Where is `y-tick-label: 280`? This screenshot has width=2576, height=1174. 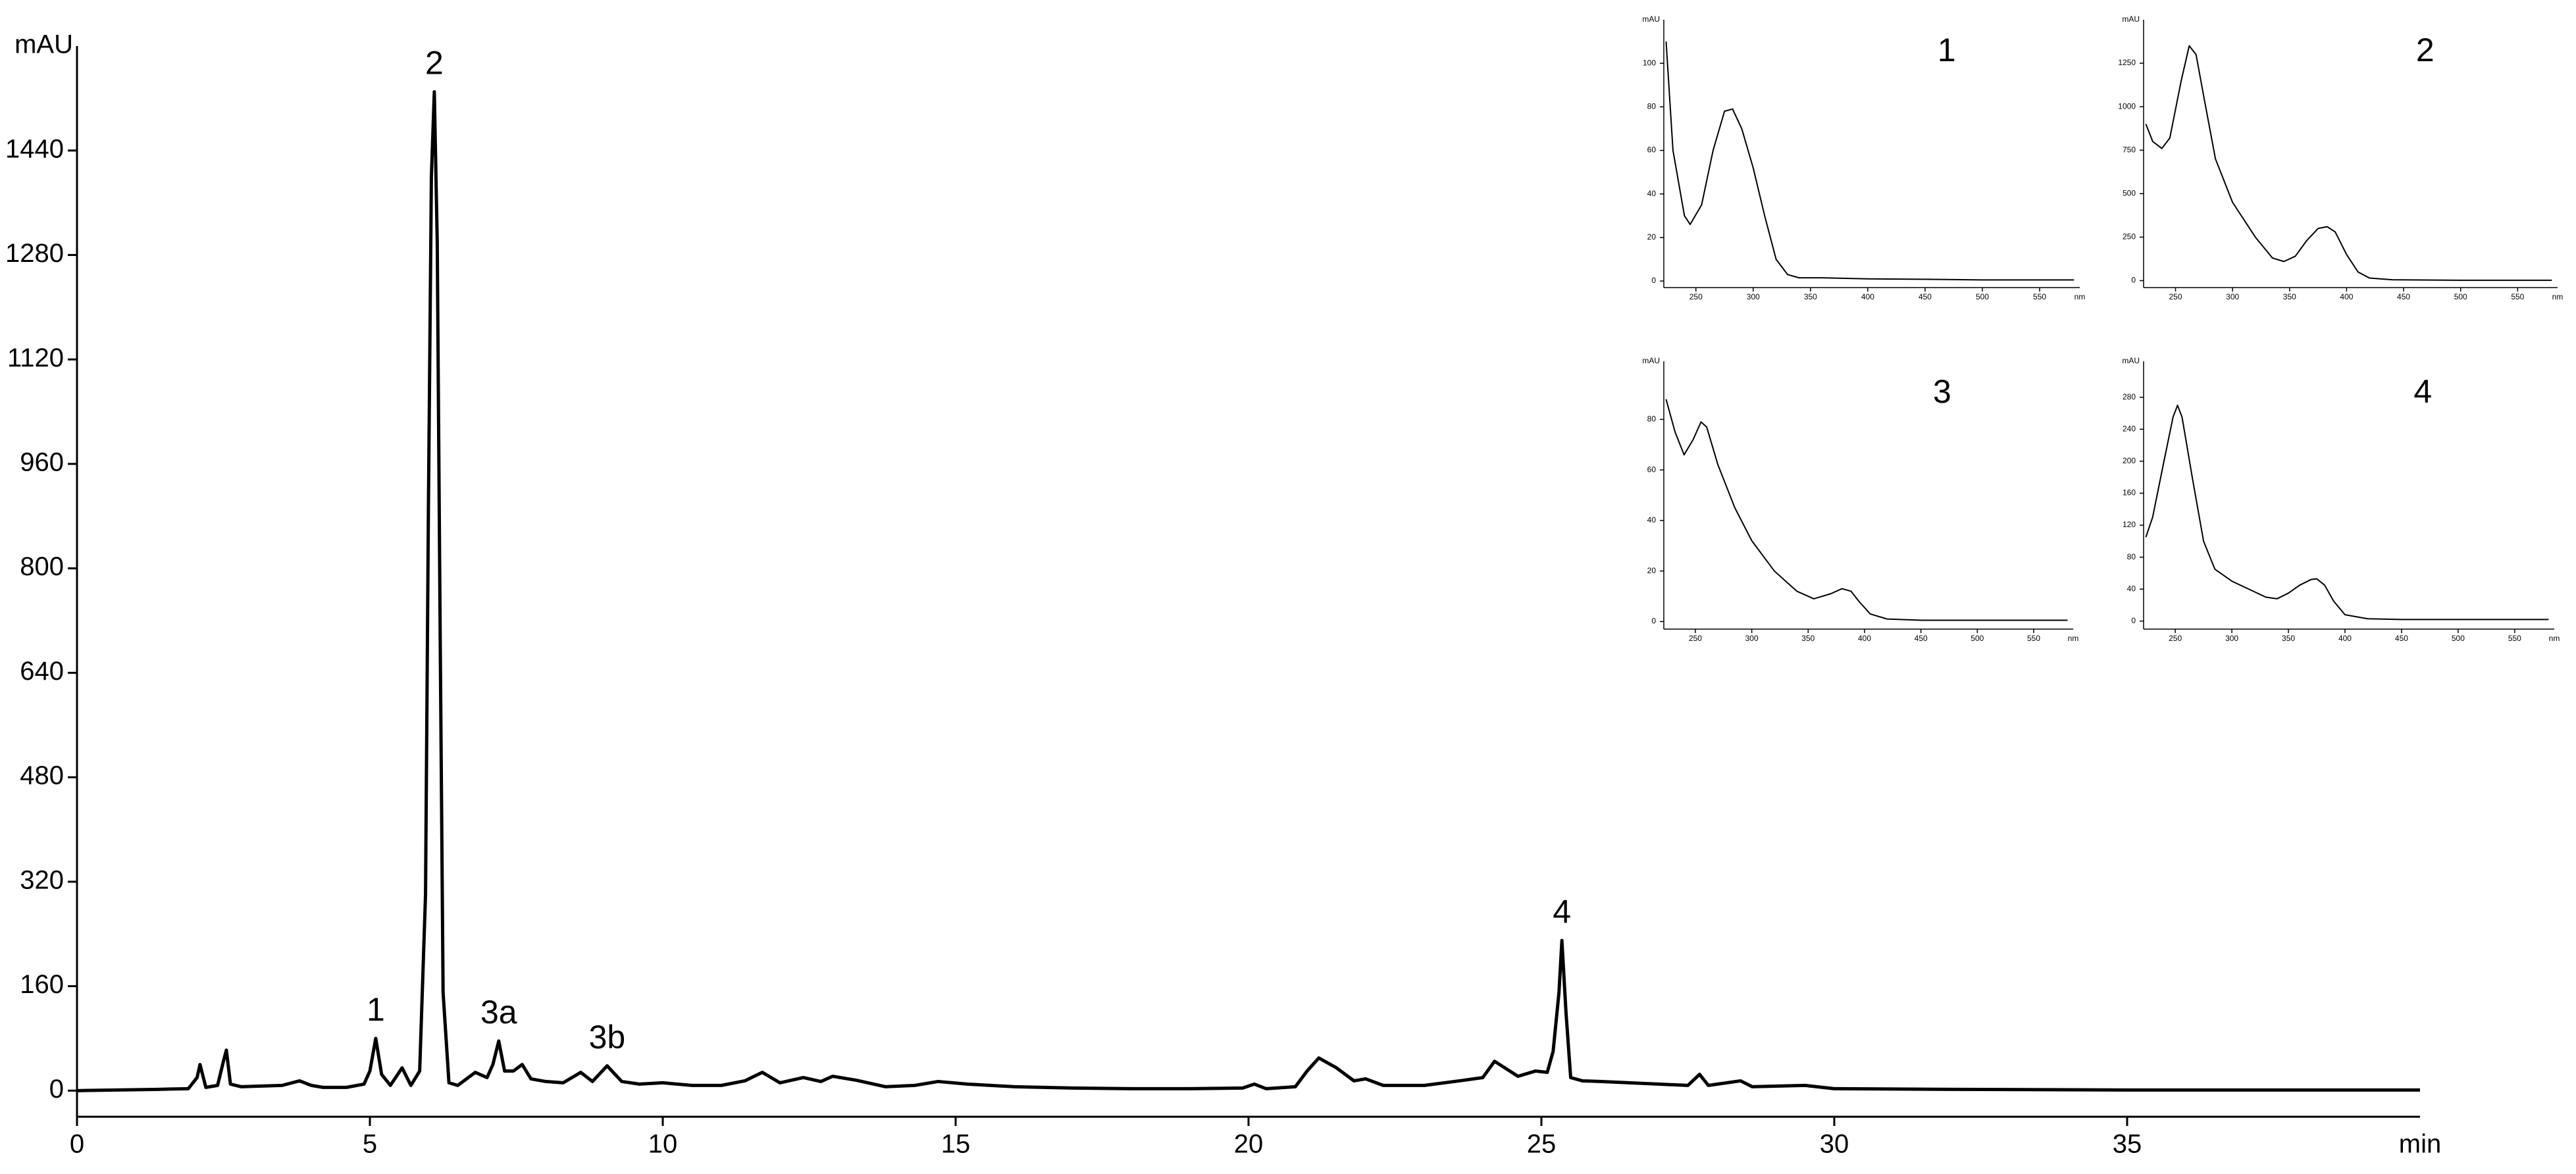
y-tick-label: 280 is located at coordinates (2129, 396).